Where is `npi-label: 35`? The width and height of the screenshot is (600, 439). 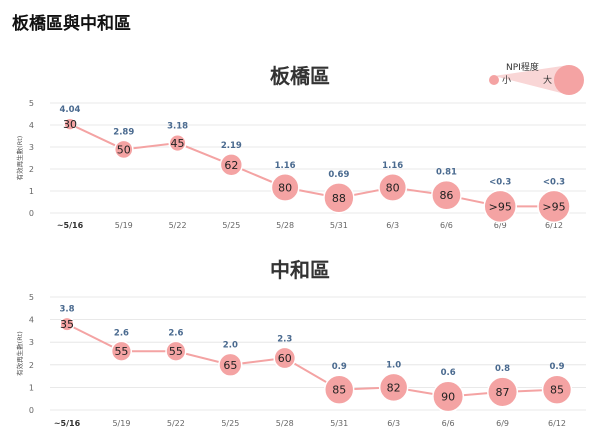 npi-label: 35 is located at coordinates (67, 324).